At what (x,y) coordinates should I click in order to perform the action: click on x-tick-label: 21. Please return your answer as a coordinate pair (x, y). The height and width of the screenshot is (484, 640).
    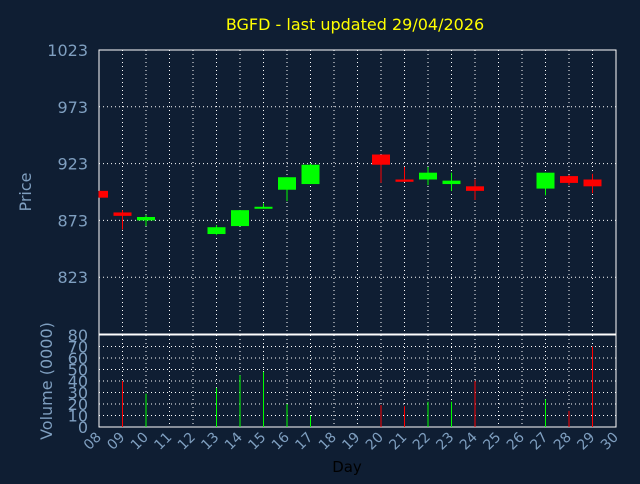
    Looking at the image, I should click on (398, 442).